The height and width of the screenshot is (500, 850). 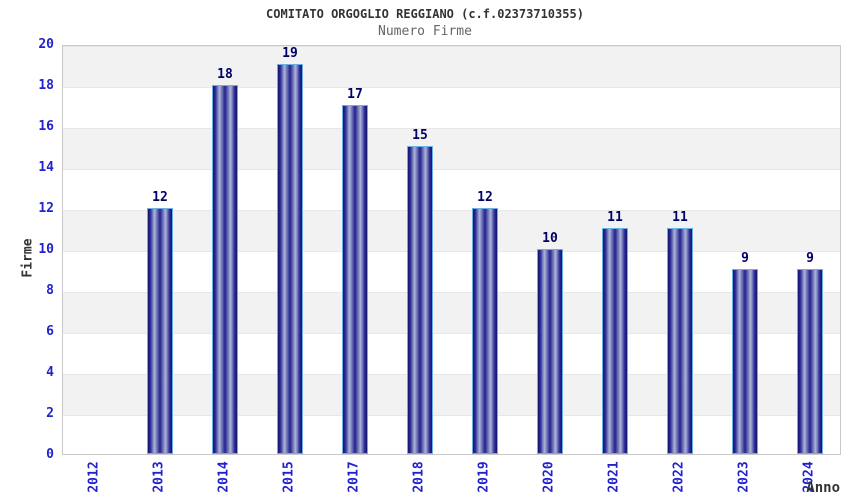 I want to click on chart-subtitle: Numero Firme, so click(x=425, y=31).